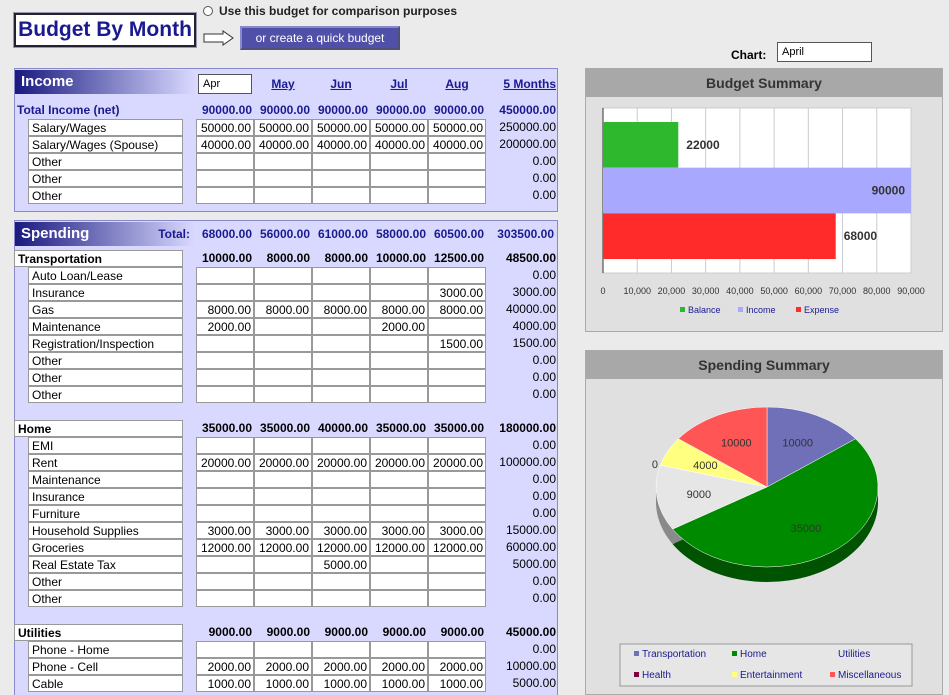  I want to click on quick-budget-button: or create a quick budget, so click(320, 38).